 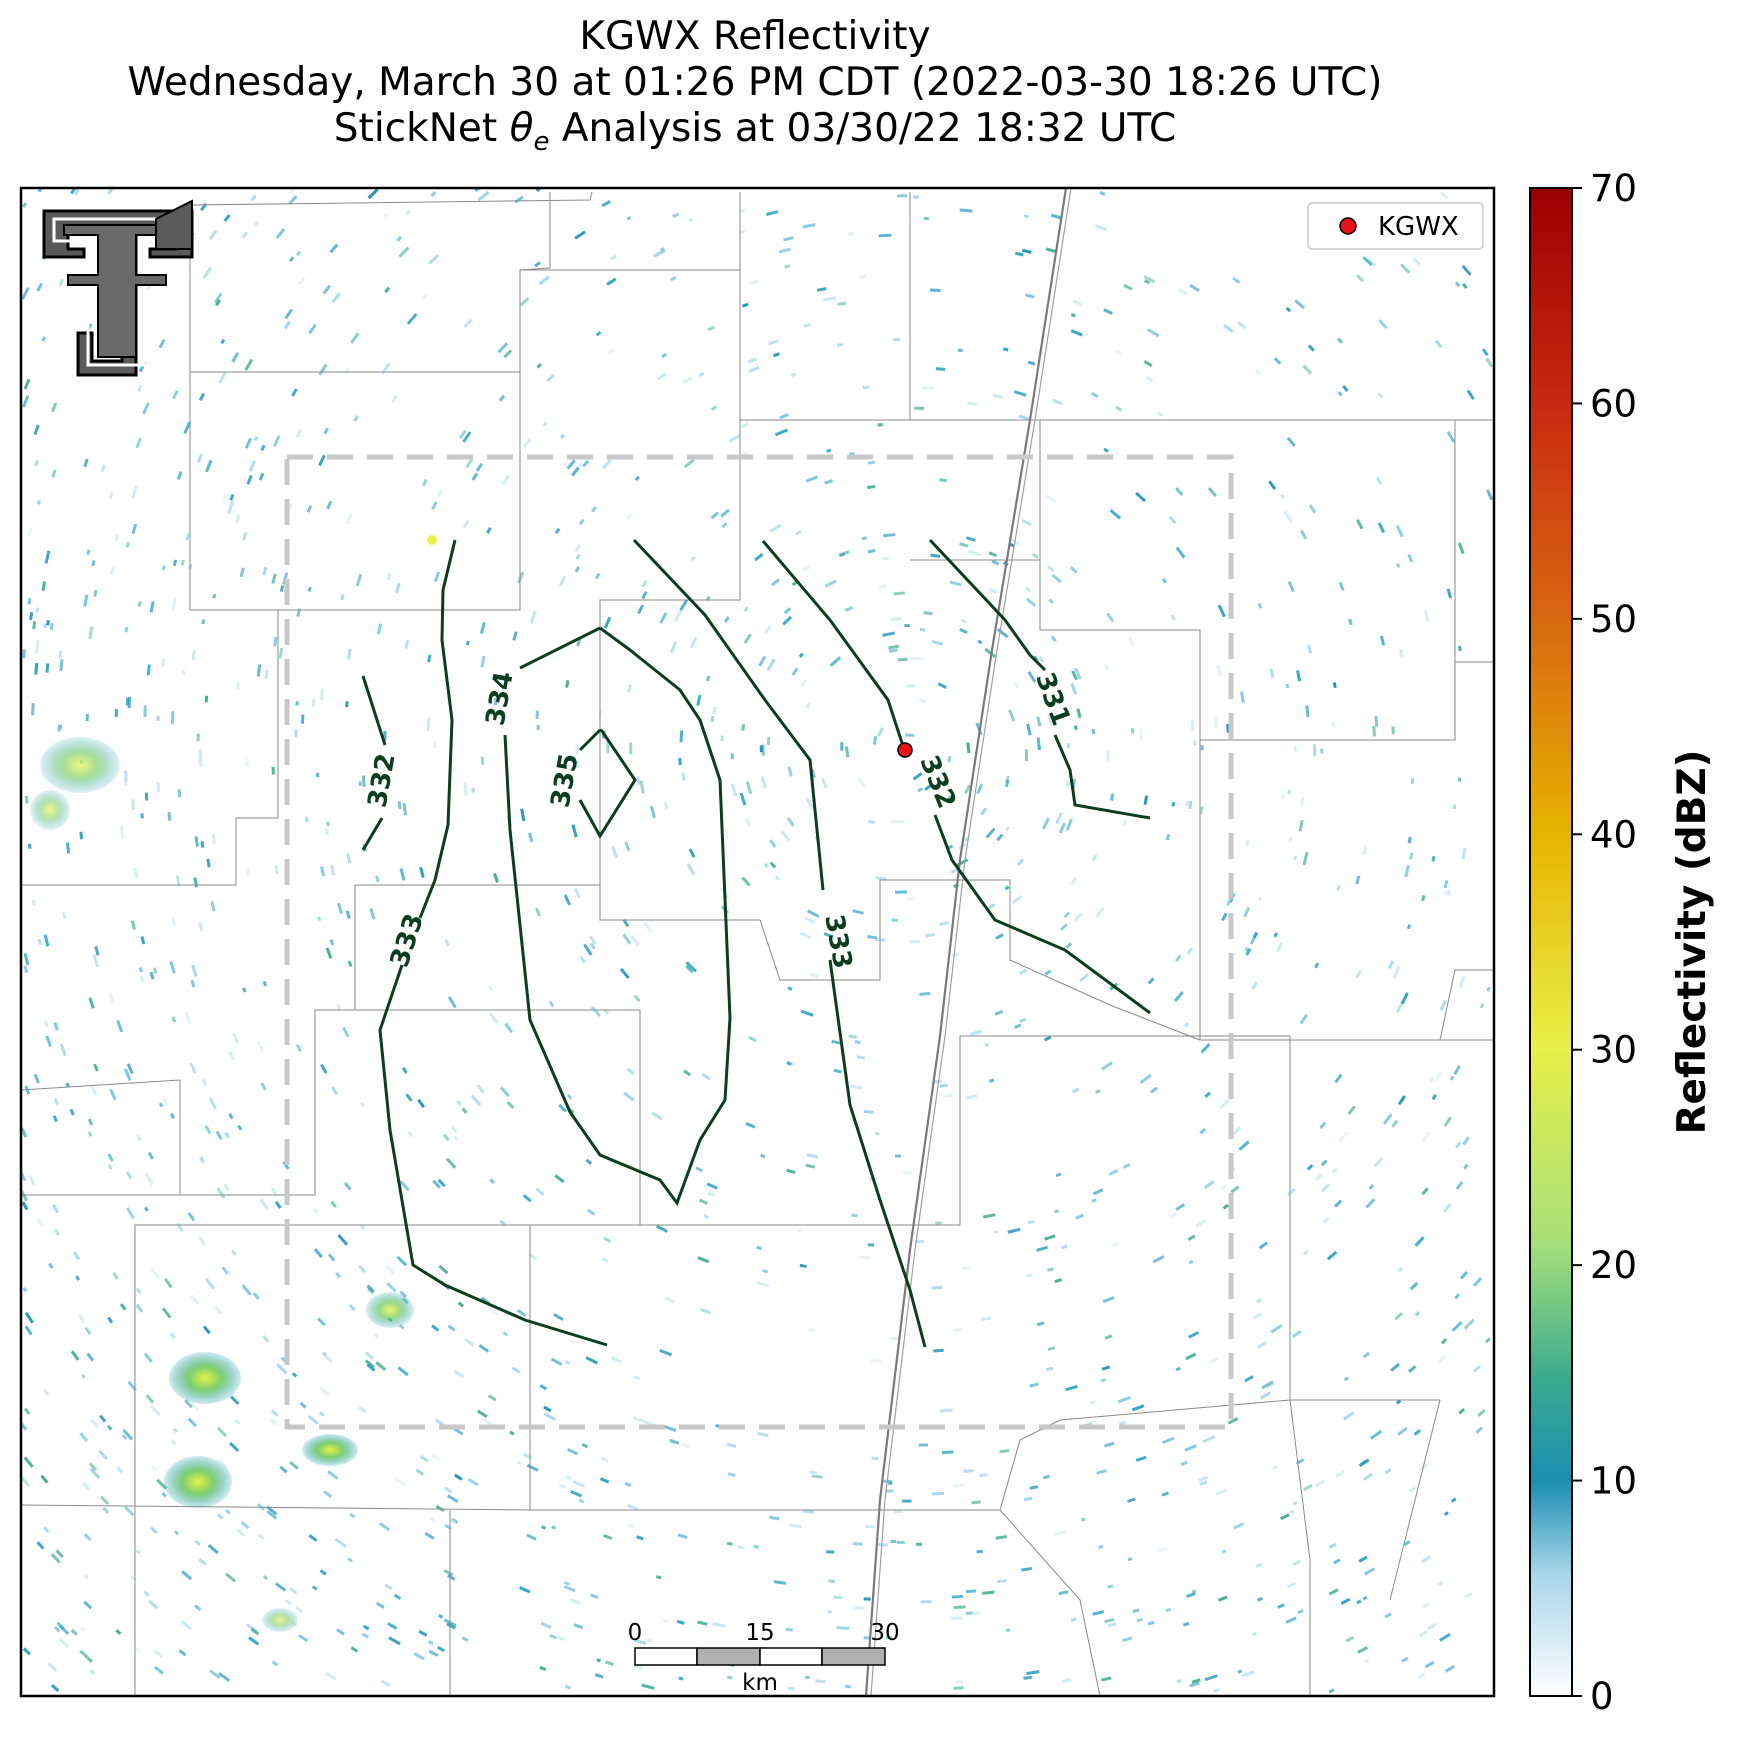 What do you see at coordinates (1613, 1481) in the screenshot?
I see `colorbar-tick-label: 10` at bounding box center [1613, 1481].